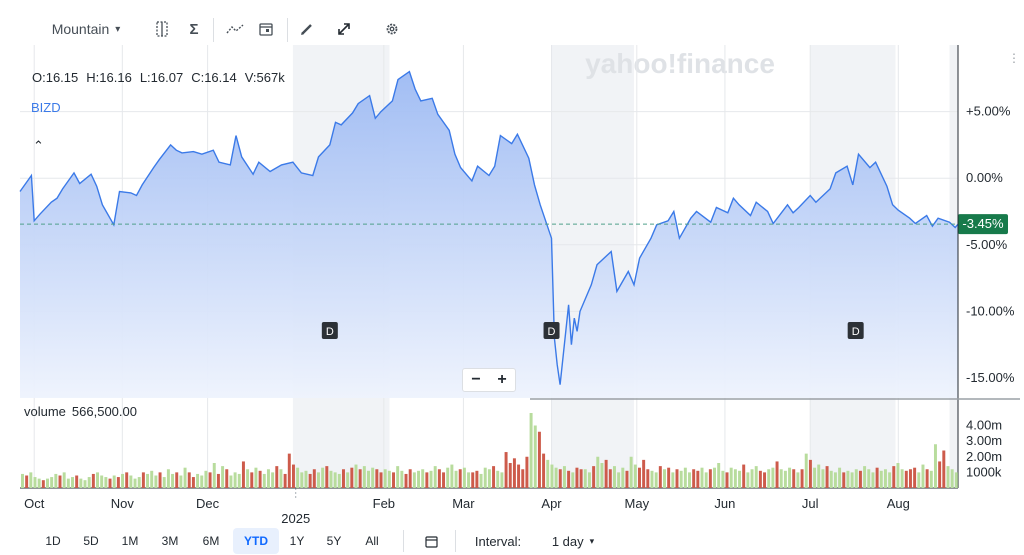 Image resolution: width=1024 pixels, height=555 pixels. I want to click on y-tick-label: +5.00%, so click(988, 111).